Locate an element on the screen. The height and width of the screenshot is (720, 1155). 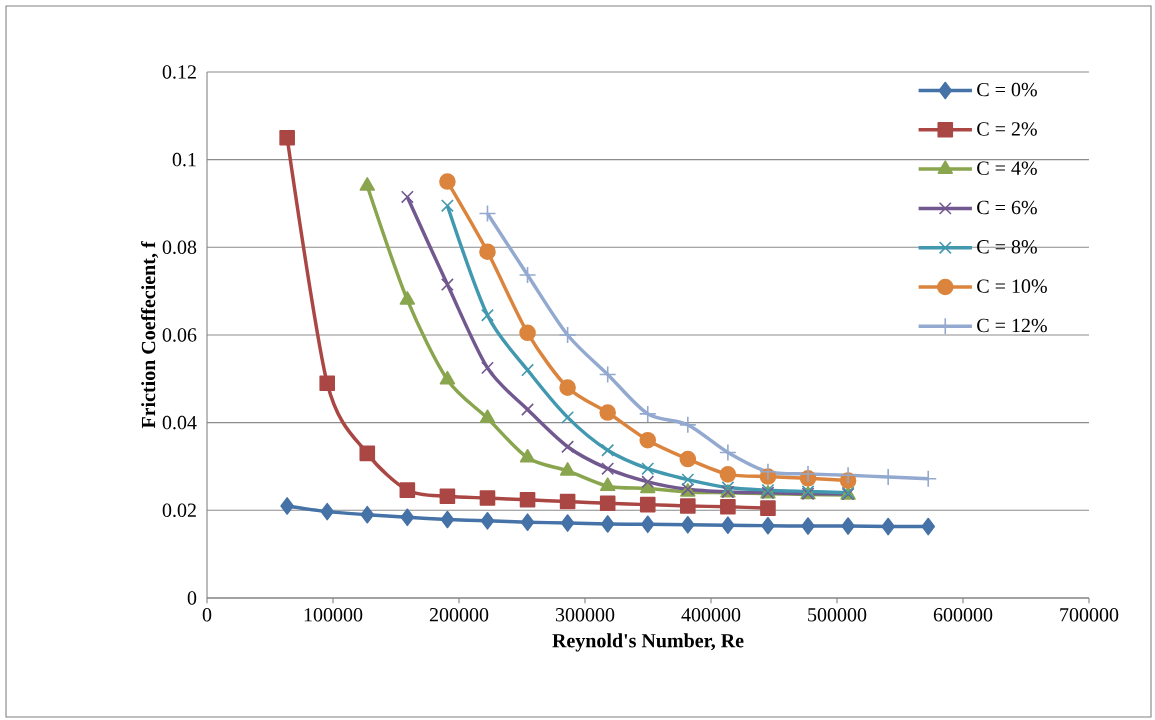
y-tick-label: 0 is located at coordinates (192, 598).